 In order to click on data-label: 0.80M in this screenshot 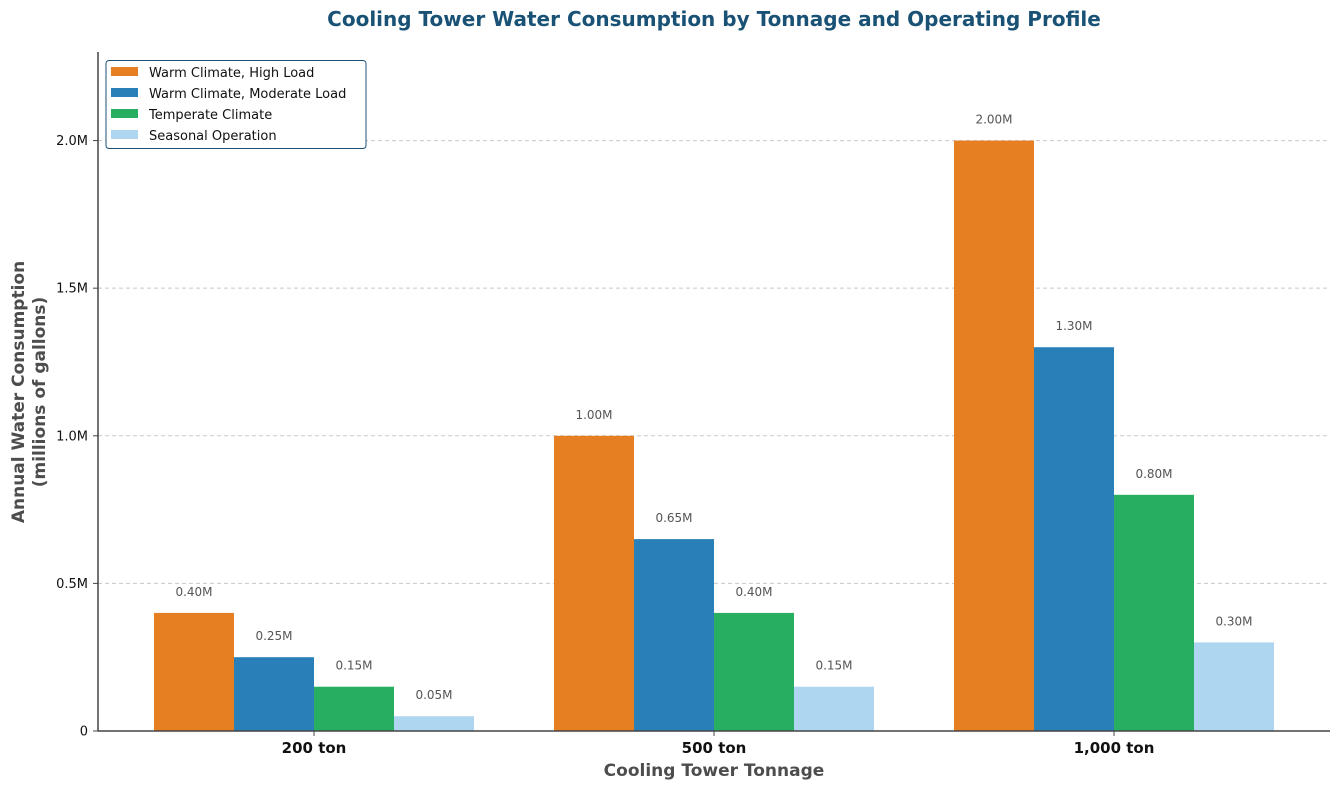, I will do `click(1153, 474)`.